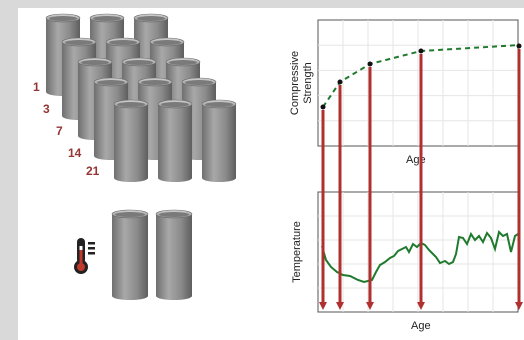 This screenshot has height=340, width=524. Describe the element at coordinates (420, 257) in the screenshot. I see `temperature-curve` at that location.